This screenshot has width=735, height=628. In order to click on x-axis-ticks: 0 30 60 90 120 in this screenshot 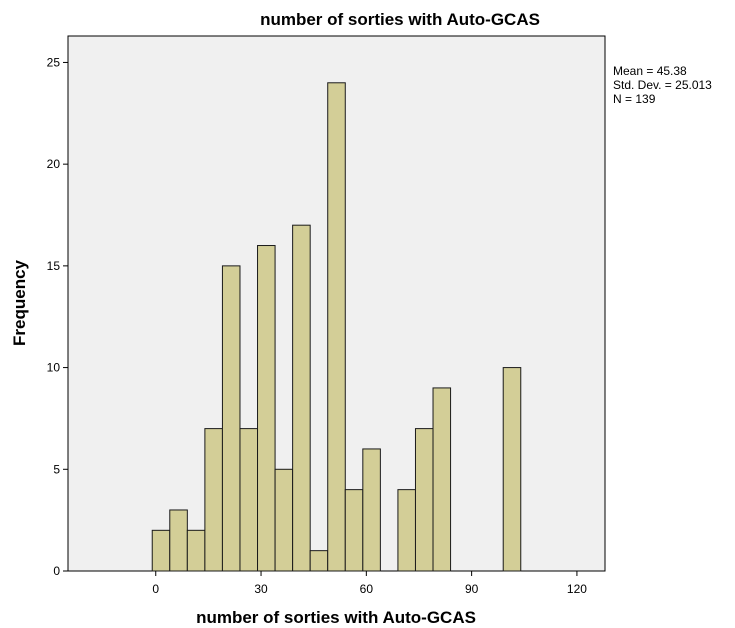, I will do `click(369, 583)`.